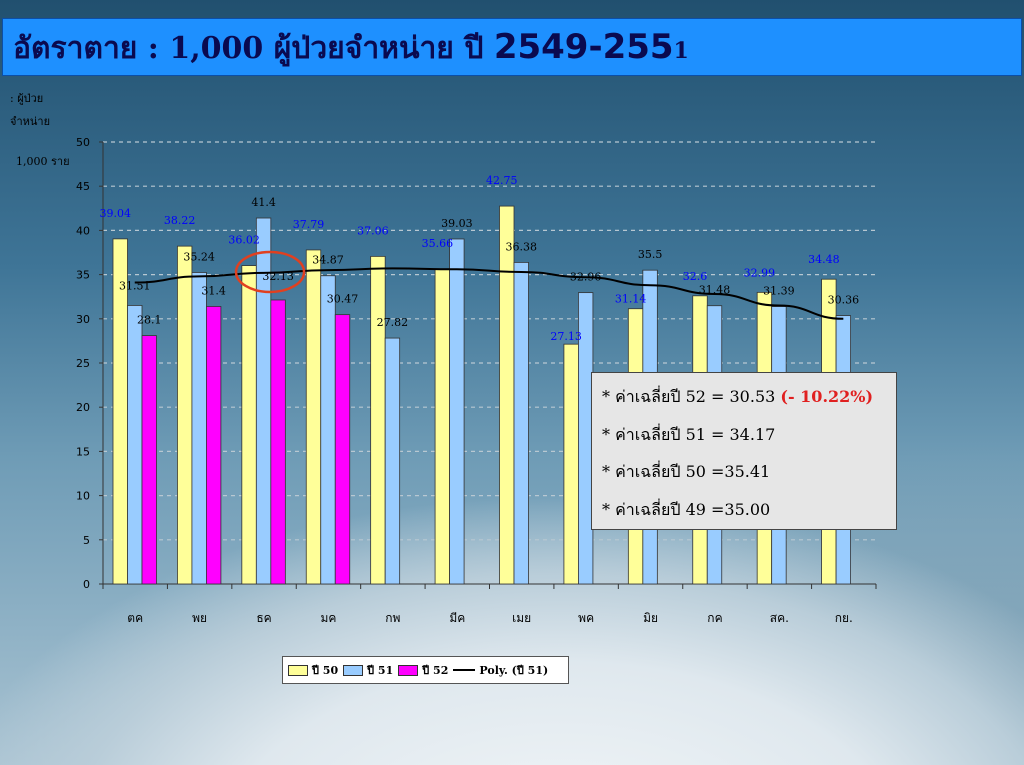  Describe the element at coordinates (263, 202) in the screenshot. I see `data-label: 41.4` at that location.